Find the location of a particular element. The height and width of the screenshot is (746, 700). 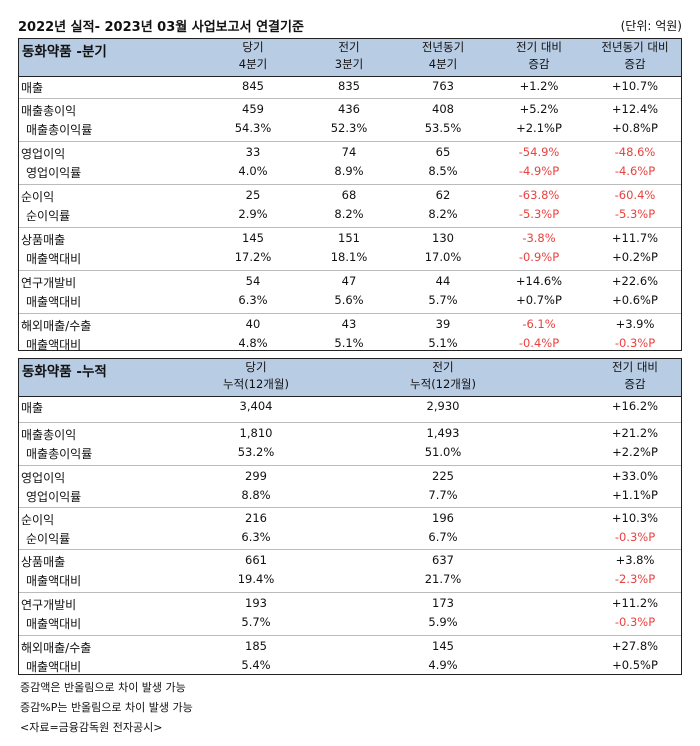

cell-value: 7.7% is located at coordinates (443, 495).